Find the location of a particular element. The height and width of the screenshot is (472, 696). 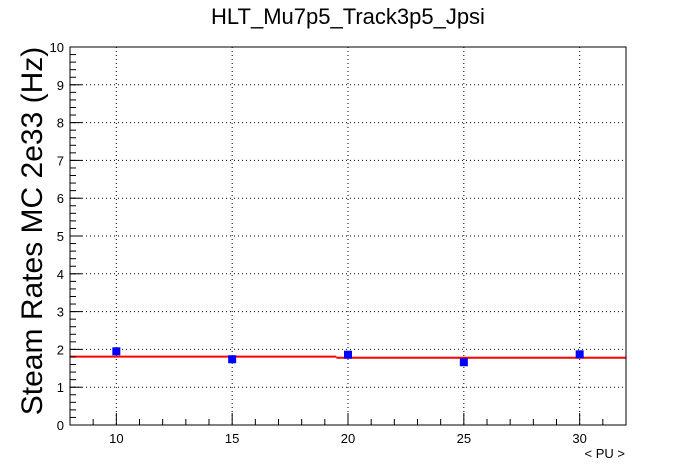

x-tick-label: 10 is located at coordinates (116, 438).